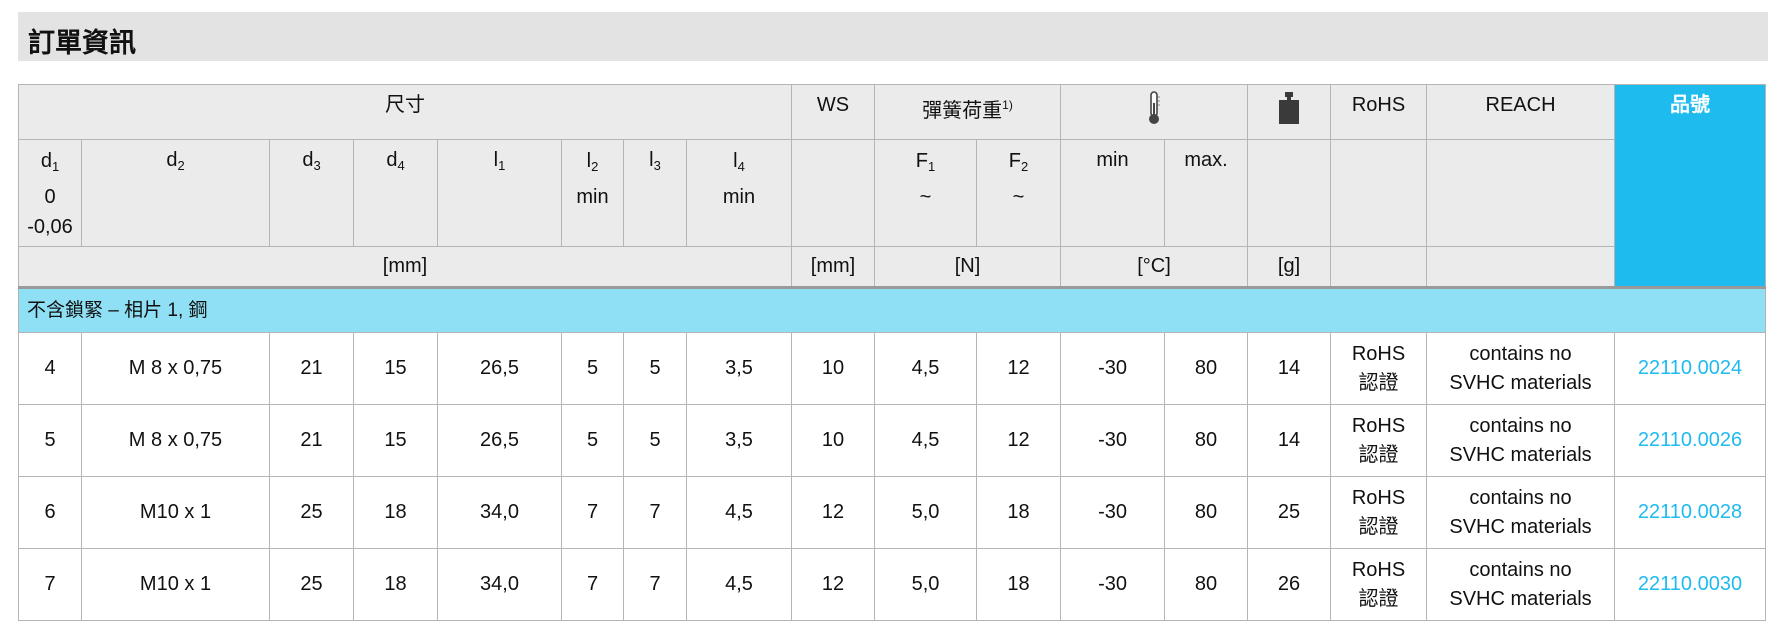 Image resolution: width=1780 pixels, height=628 pixels. Describe the element at coordinates (311, 512) in the screenshot. I see `cell-d3: 25` at that location.